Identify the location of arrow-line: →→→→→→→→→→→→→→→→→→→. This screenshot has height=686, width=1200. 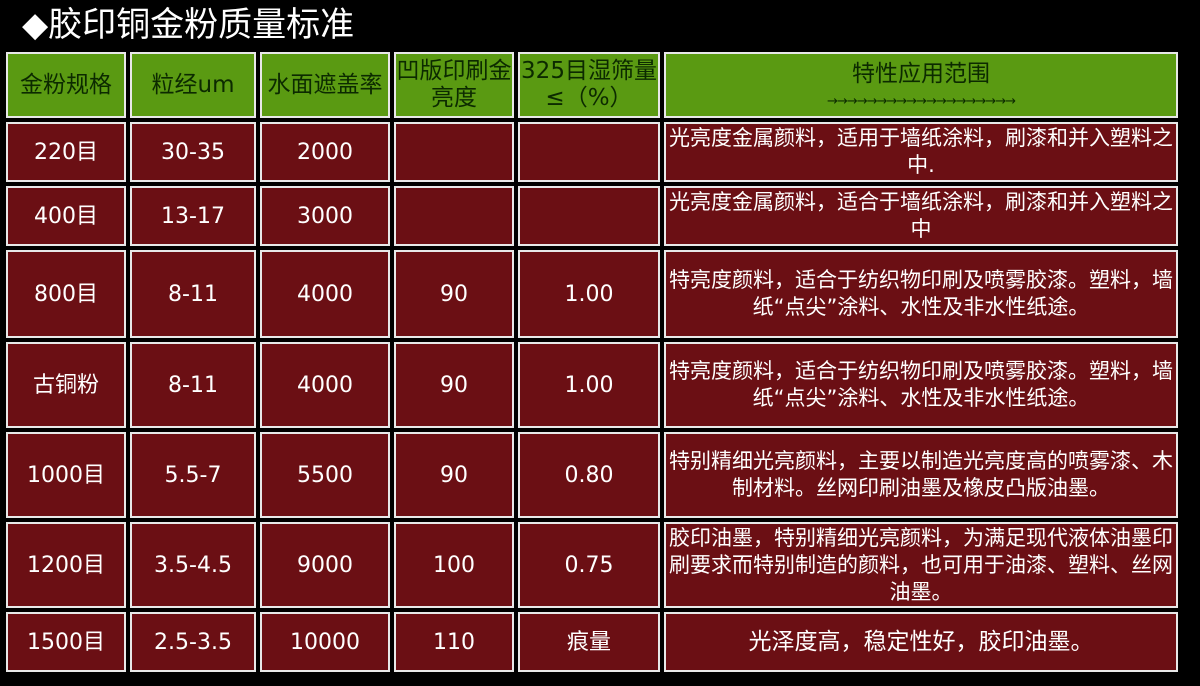
(921, 101).